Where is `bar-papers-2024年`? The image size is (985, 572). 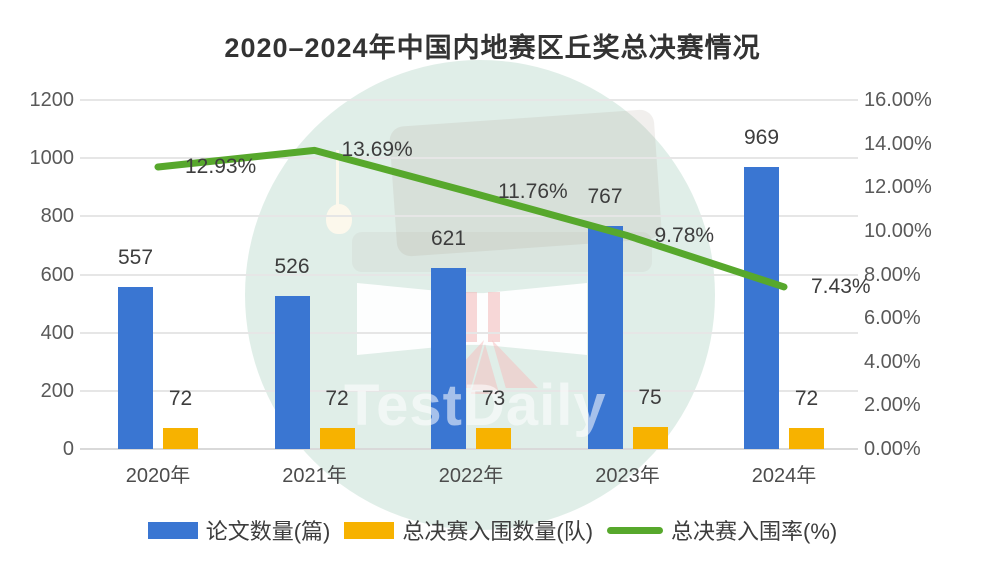
bar-papers-2024年 is located at coordinates (761, 308).